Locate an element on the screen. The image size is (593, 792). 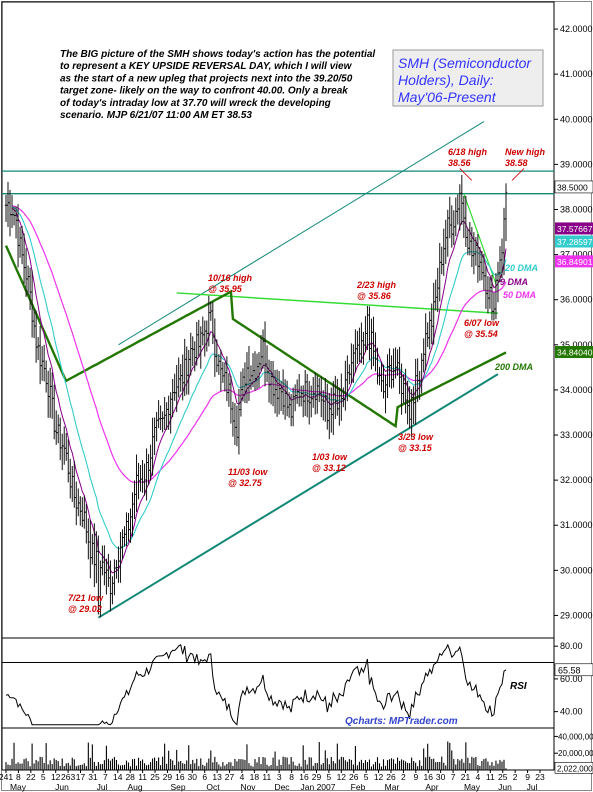
annotation-label: 2/23 high is located at coordinates (376, 285).